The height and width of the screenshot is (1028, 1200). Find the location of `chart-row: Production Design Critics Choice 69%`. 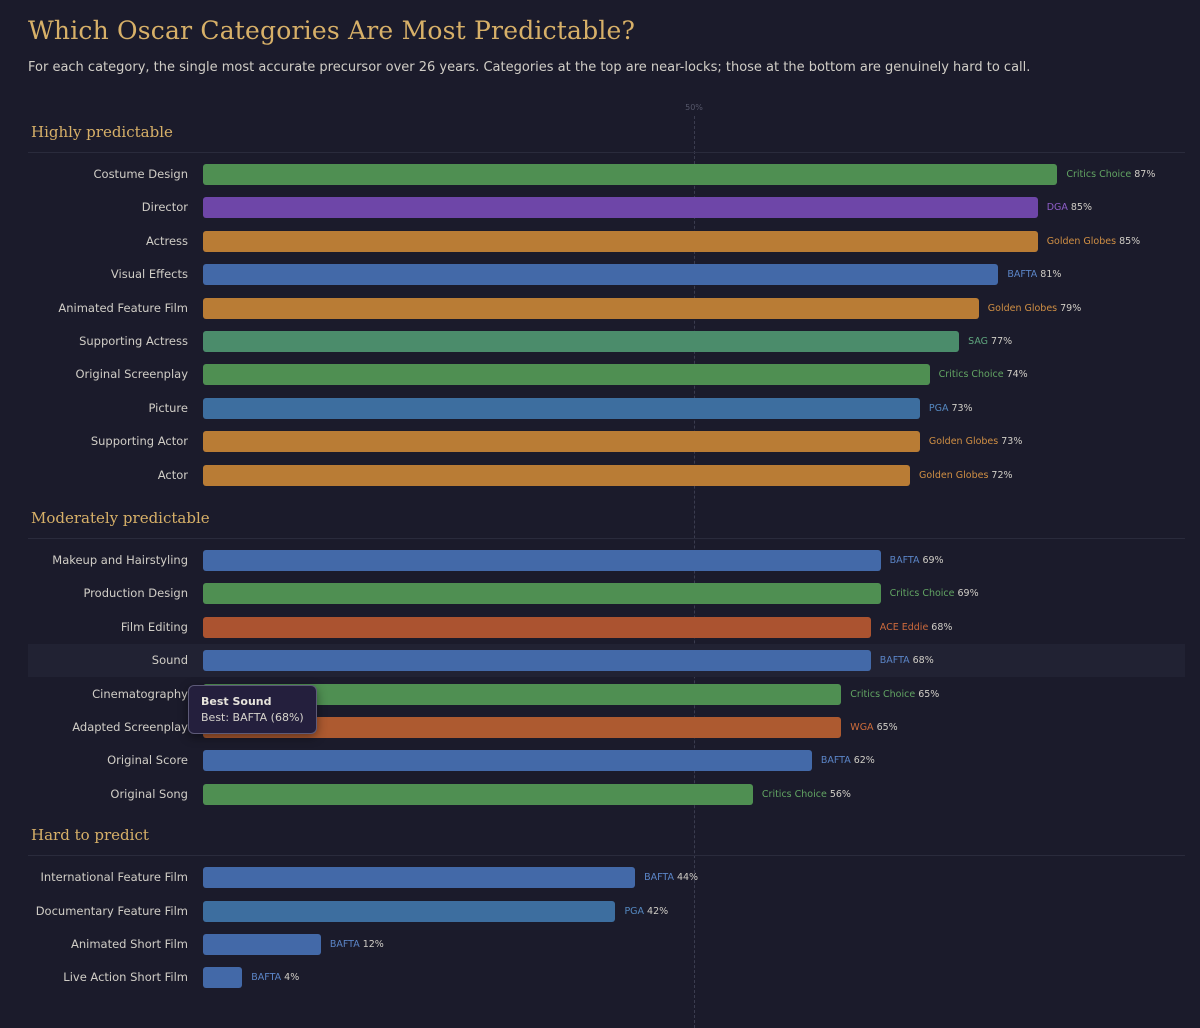

chart-row: Production Design Critics Choice 69% is located at coordinates (606, 593).